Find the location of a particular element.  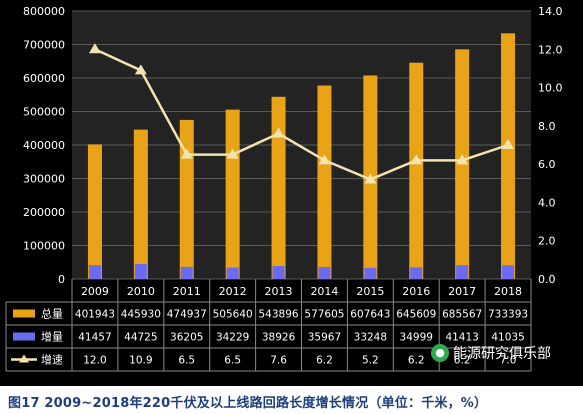

data-label: 685567 is located at coordinates (462, 315).